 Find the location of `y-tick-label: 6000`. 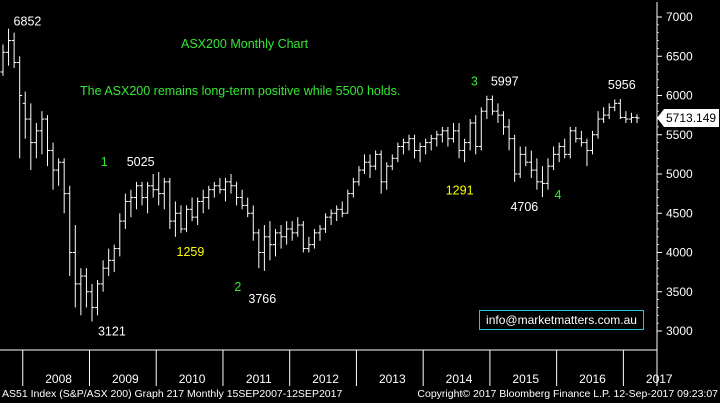

y-tick-label: 6000 is located at coordinates (679, 96).